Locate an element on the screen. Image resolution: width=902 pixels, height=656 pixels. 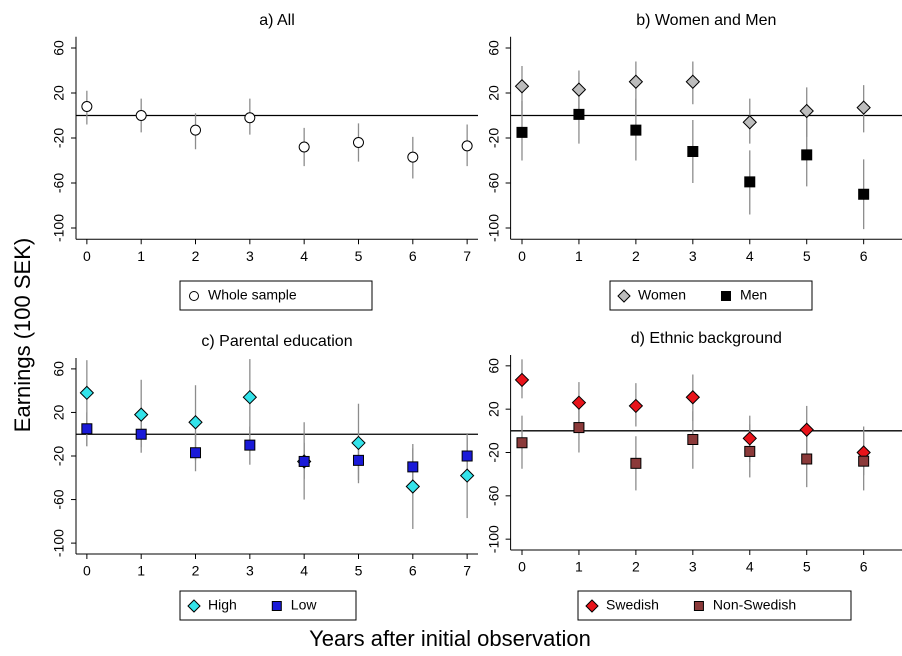
x-tick-label: 7 is located at coordinates (467, 256).